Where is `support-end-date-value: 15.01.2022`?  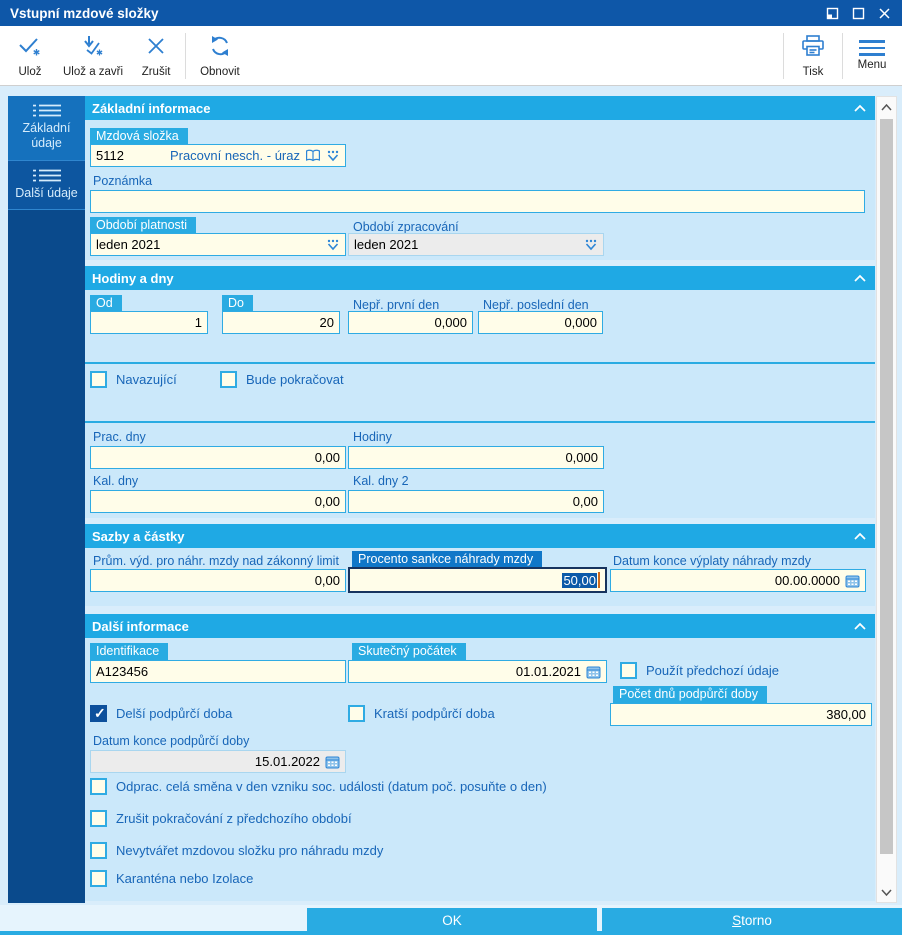
support-end-date-value: 15.01.2022 is located at coordinates (287, 761).